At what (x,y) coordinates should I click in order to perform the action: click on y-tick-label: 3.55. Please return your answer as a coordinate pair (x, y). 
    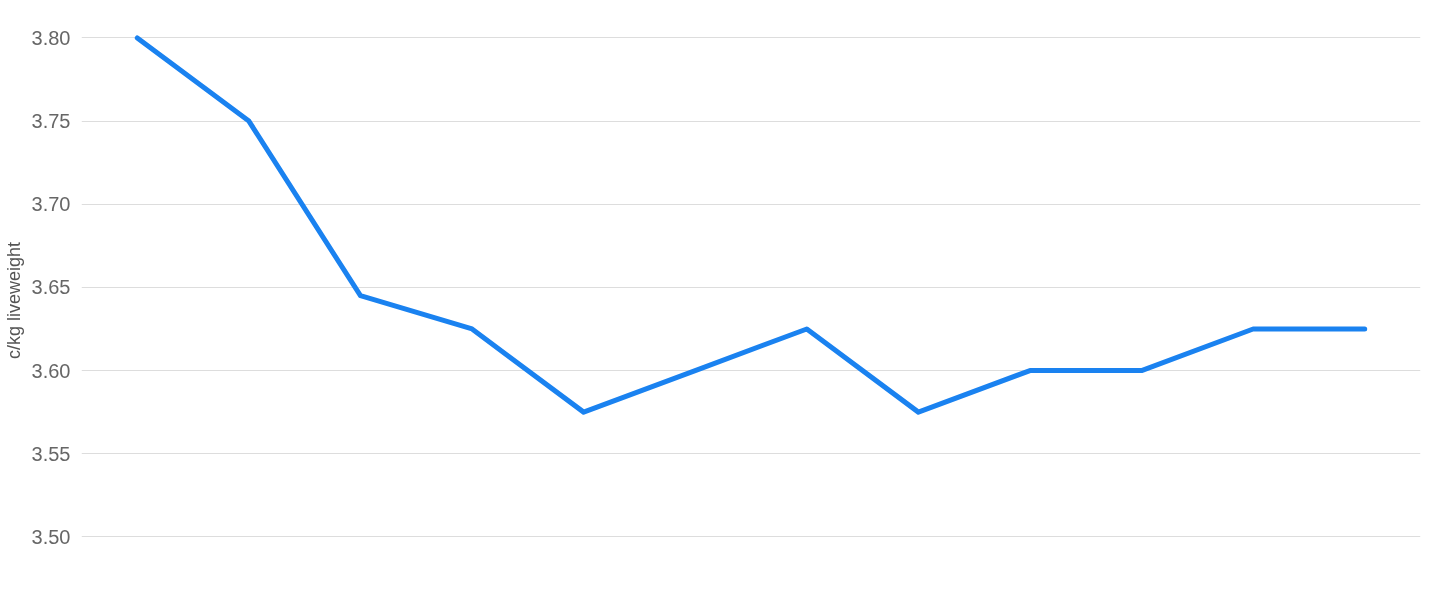
    Looking at the image, I should click on (51, 453).